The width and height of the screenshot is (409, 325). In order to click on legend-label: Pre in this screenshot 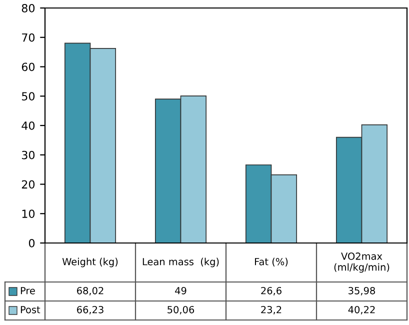, I will do `click(27, 290)`.